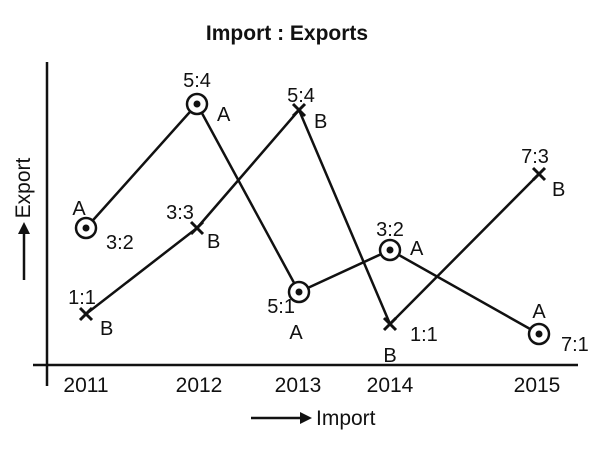  Describe the element at coordinates (535, 157) in the screenshot. I see `point-ratio-label: 7:3` at that location.